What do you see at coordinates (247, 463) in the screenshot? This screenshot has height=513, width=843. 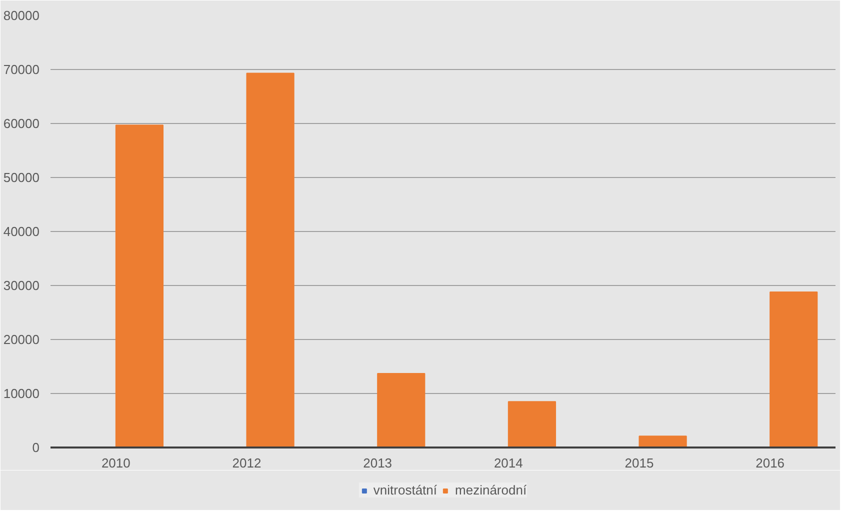 I see `x-tick-label: 2012` at bounding box center [247, 463].